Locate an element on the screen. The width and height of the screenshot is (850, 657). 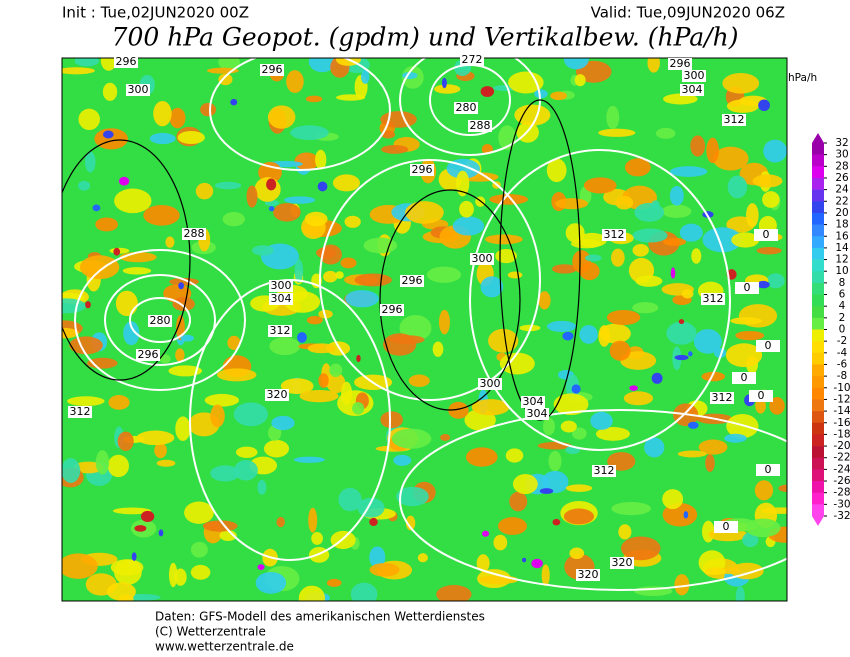
colorbar-label: -12 is located at coordinates (841, 399).